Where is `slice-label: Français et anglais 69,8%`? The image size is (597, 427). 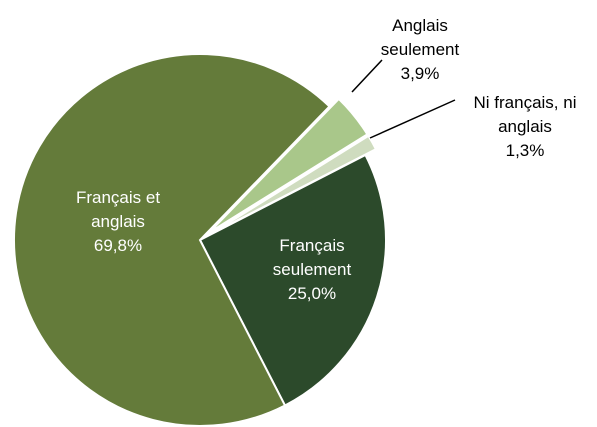
slice-label: Français et anglais 69,8% is located at coordinates (118, 222).